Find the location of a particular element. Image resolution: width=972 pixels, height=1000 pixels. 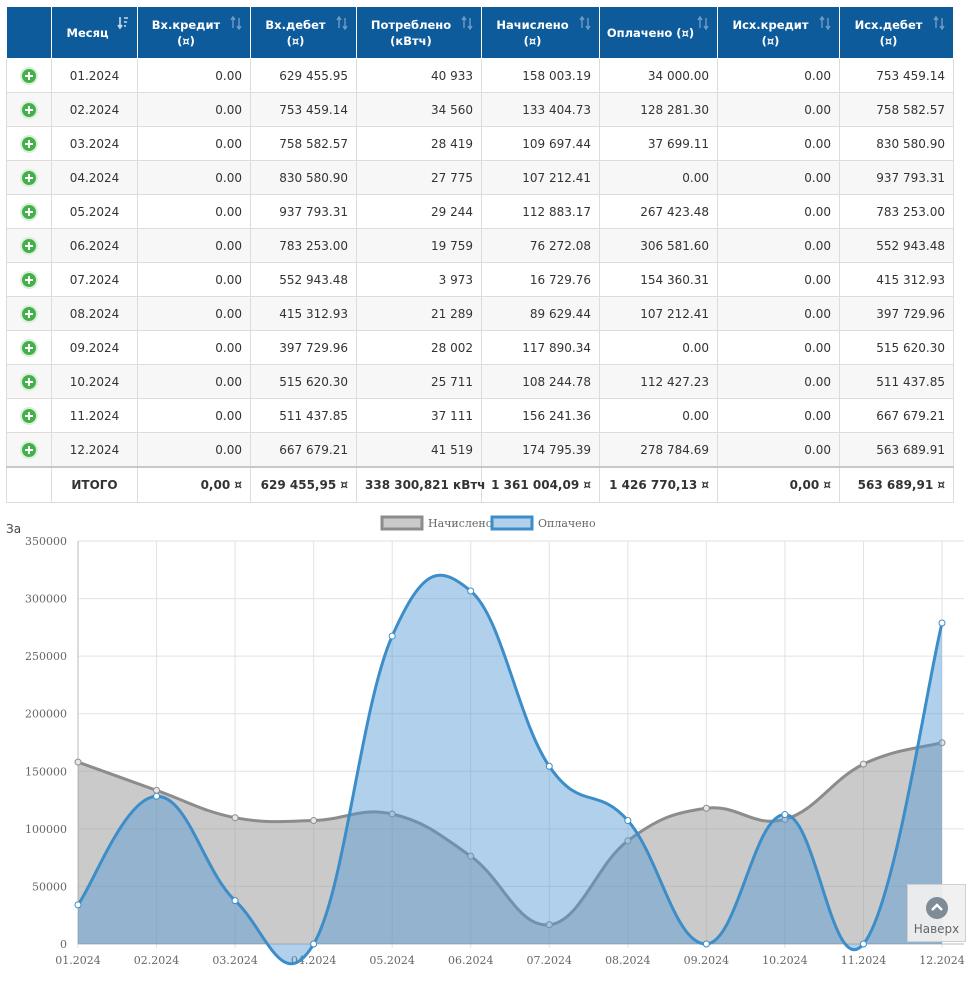

x-tick-label: 09.2024 is located at coordinates (707, 960).